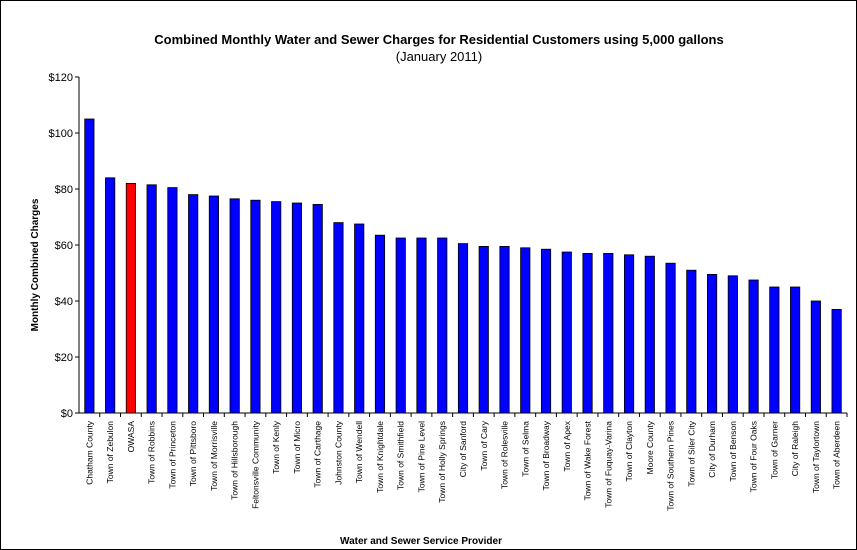 This screenshot has height=550, width=857. What do you see at coordinates (193, 453) in the screenshot?
I see `x-tick-label: Town of Pittsboro` at bounding box center [193, 453].